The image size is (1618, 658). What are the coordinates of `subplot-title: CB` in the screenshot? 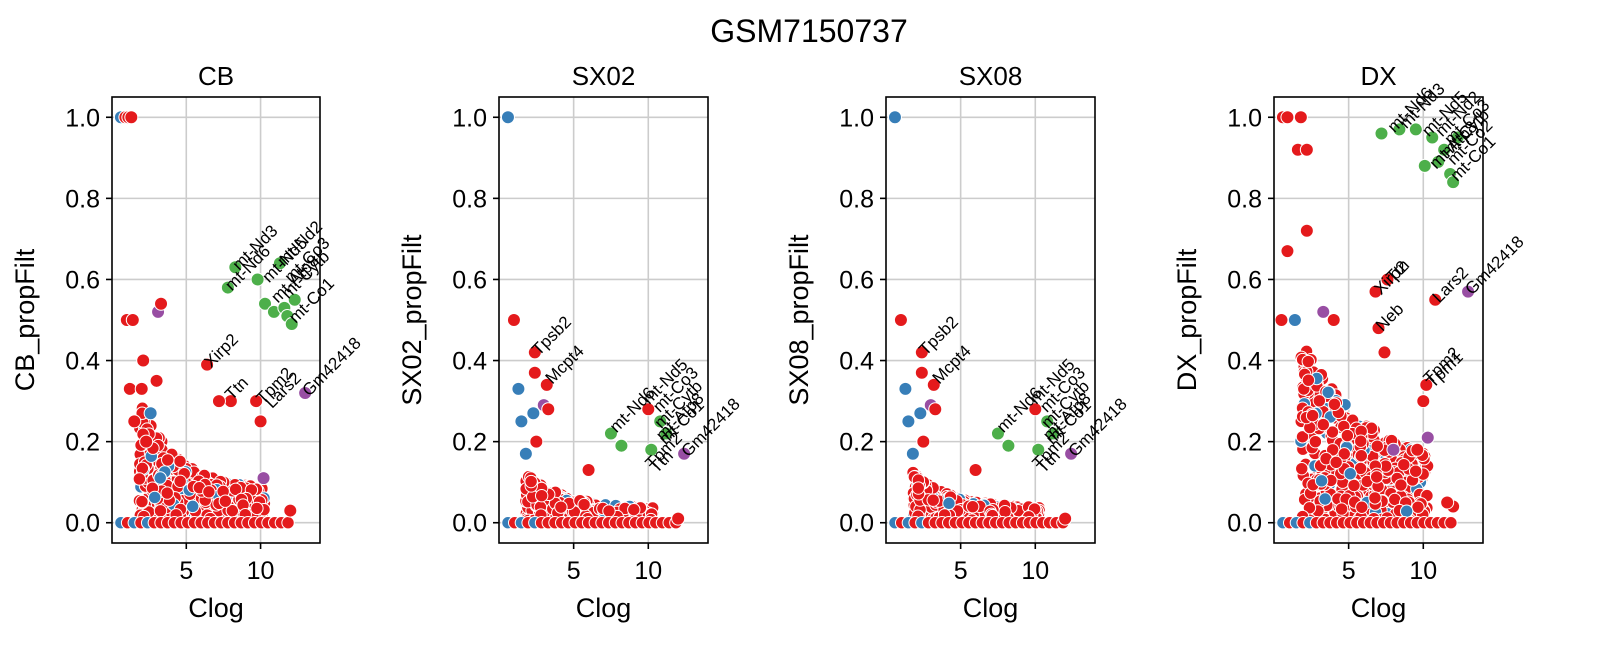 It's located at (216, 76).